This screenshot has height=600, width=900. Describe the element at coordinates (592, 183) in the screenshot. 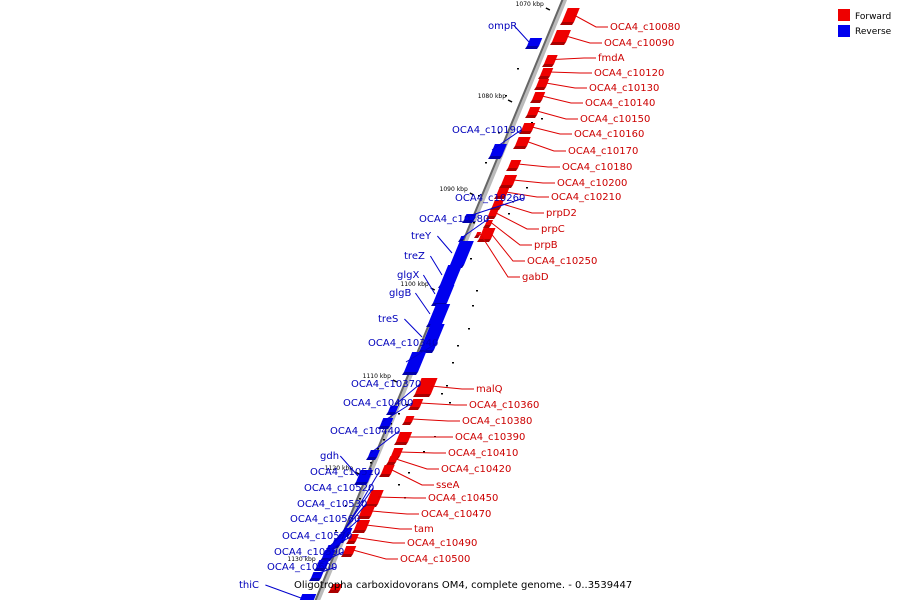

I see `gene-label-OCA4_c10200: OCA4_c10200` at that location.